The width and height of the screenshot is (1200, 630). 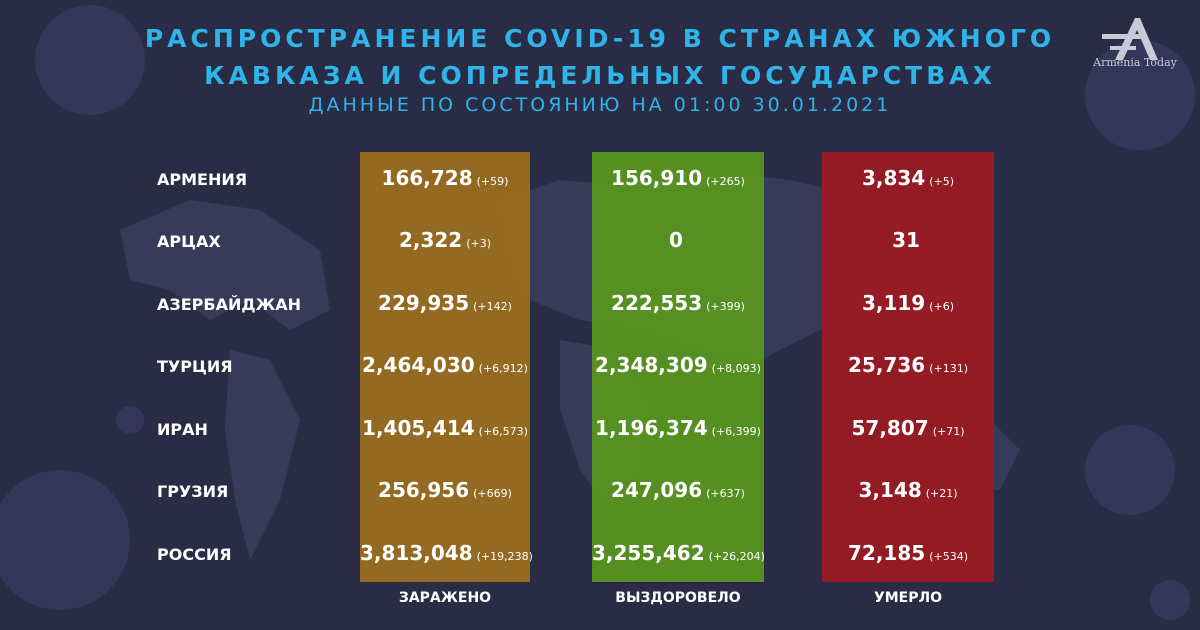 I want to click on deaths-column, so click(x=908, y=367).